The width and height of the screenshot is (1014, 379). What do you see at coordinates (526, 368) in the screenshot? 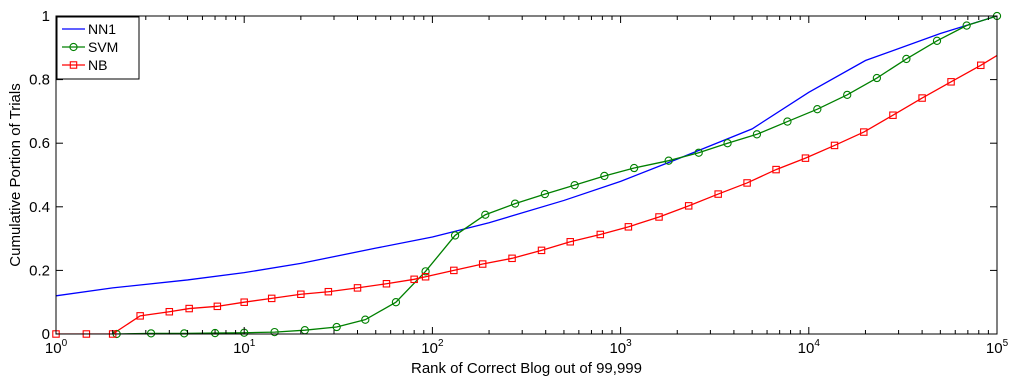
I see `x-axis-title: Rank of Correct Blog out of 99,999` at bounding box center [526, 368].